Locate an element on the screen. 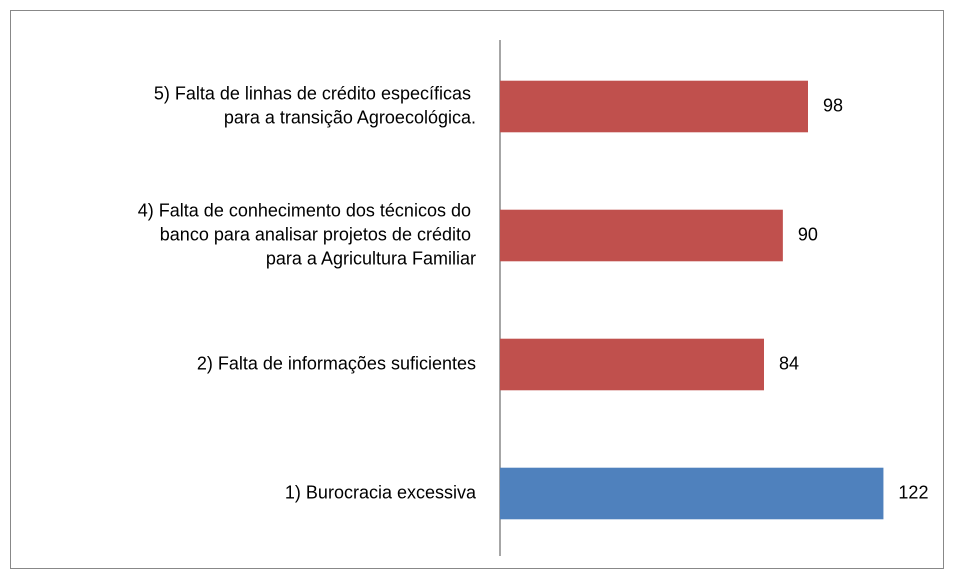  value-label: 98 is located at coordinates (833, 105).